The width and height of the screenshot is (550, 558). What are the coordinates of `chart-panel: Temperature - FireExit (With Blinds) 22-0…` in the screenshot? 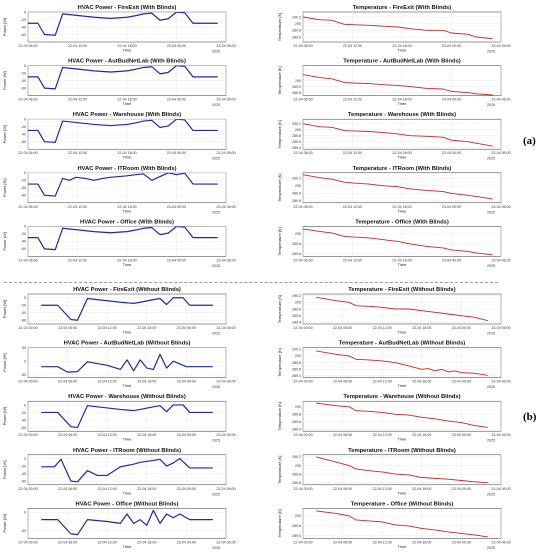 It's located at (394, 29).